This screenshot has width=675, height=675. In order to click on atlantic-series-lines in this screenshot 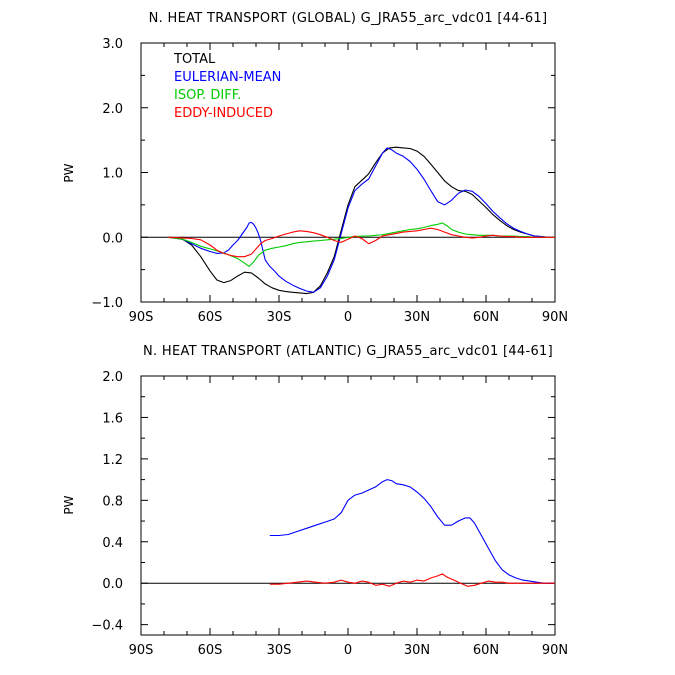, I will do `click(412, 533)`.